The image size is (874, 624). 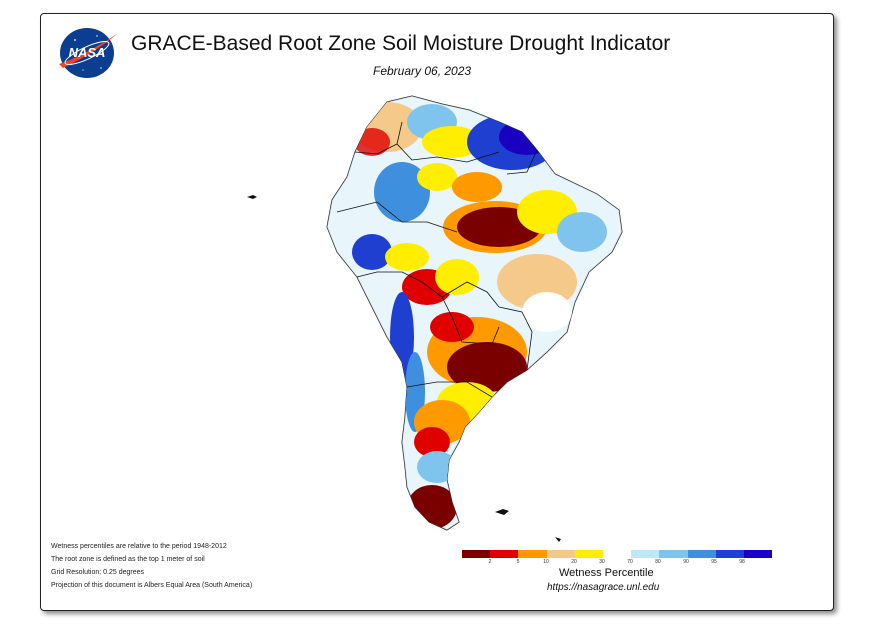 What do you see at coordinates (422, 71) in the screenshot?
I see `map-date: February 06, 2023` at bounding box center [422, 71].